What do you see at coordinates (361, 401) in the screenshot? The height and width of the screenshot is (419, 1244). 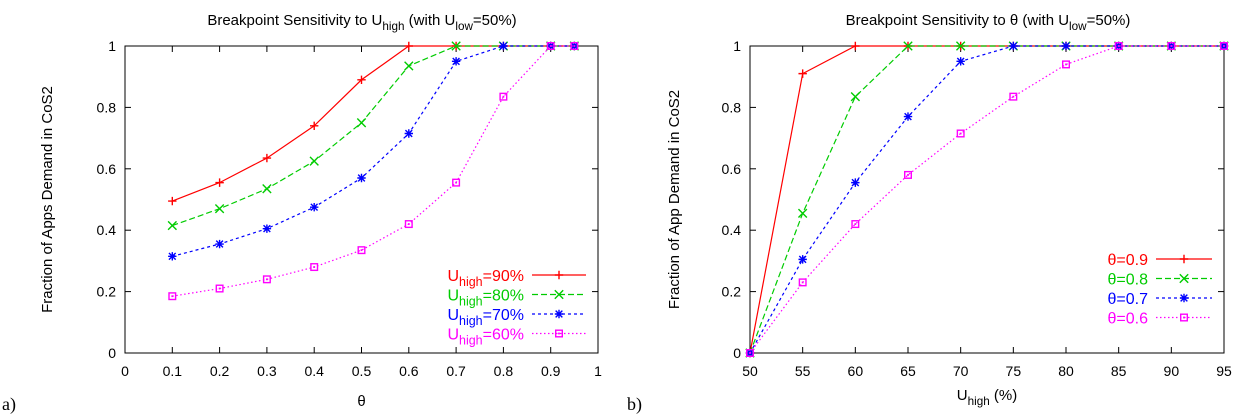 I see `x-axis-label: θ` at bounding box center [361, 401].